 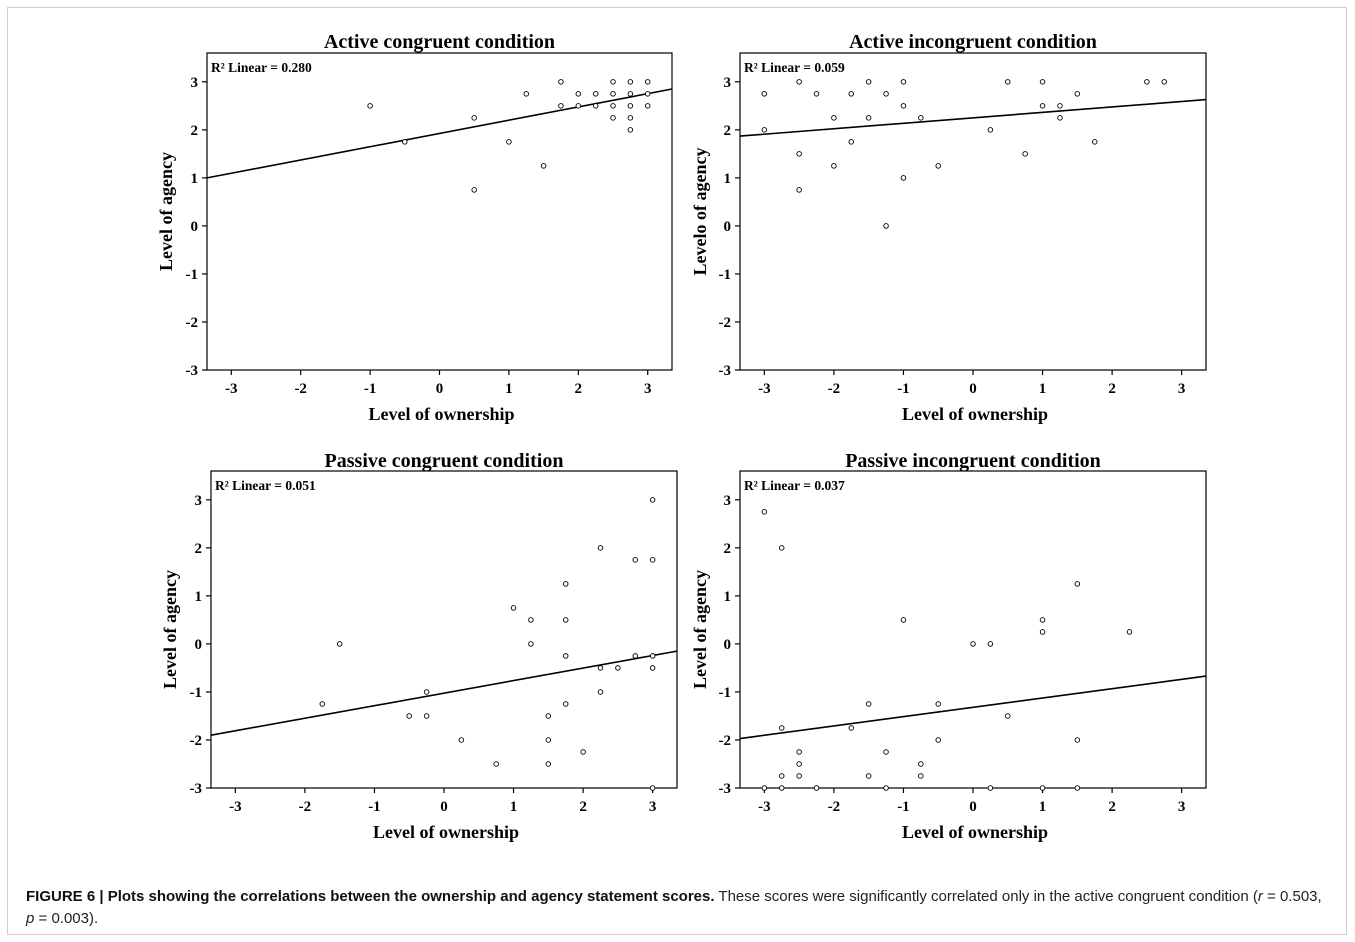 I want to click on r2-label: R² Linear = 0.051, so click(x=265, y=485).